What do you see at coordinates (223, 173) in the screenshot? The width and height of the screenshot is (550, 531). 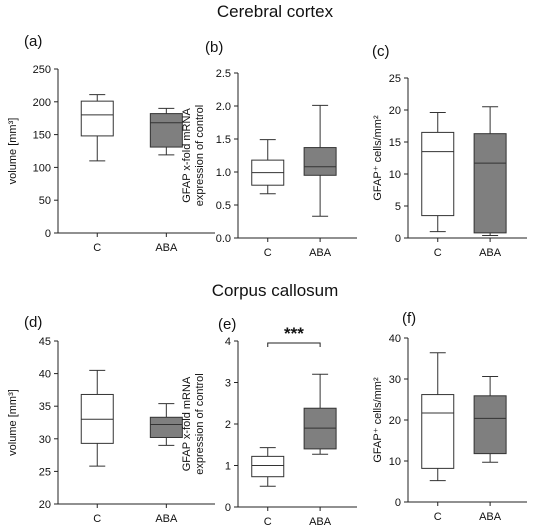 I see `y-tick-label: 1.0` at bounding box center [223, 173].